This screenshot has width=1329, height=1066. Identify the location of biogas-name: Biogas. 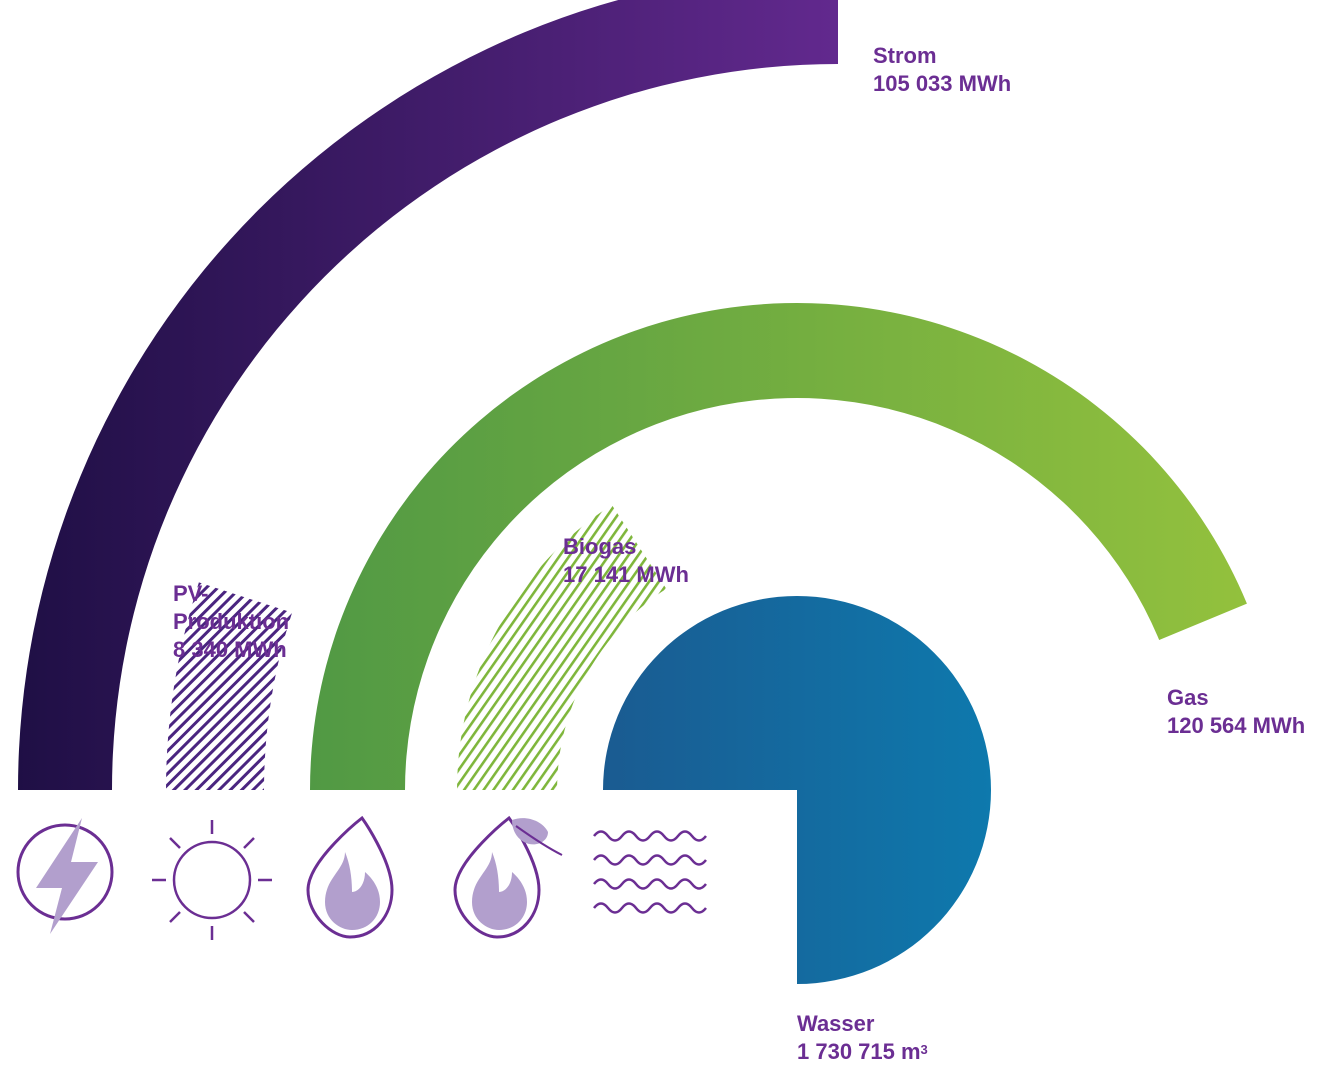
(600, 546).